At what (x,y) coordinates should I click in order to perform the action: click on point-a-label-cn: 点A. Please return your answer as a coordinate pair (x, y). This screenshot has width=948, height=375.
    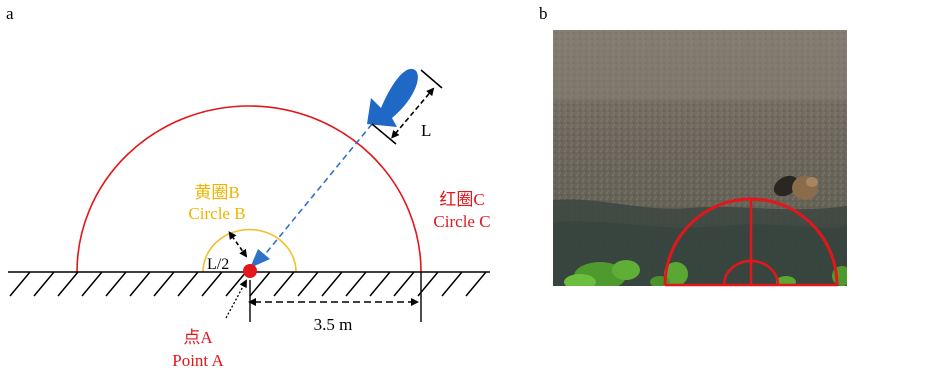
    Looking at the image, I should click on (198, 337).